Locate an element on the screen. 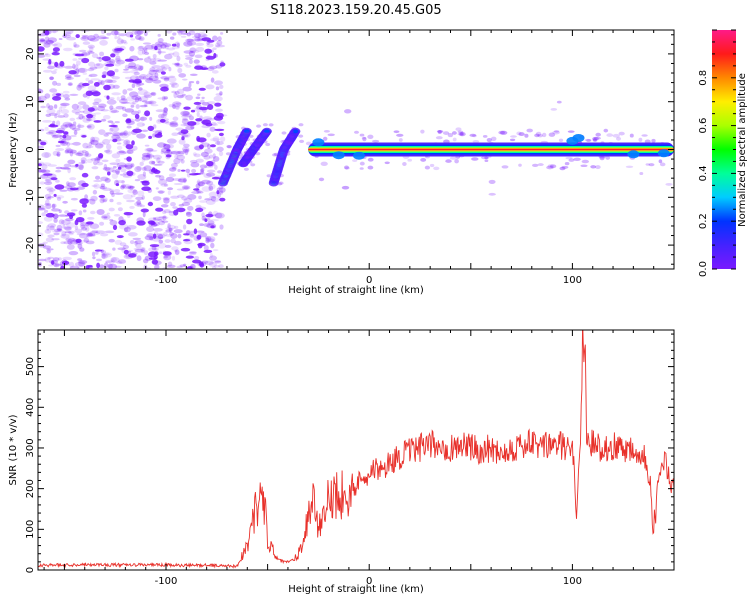 The height and width of the screenshot is (600, 750). carrier-wiggle is located at coordinates (633, 154).